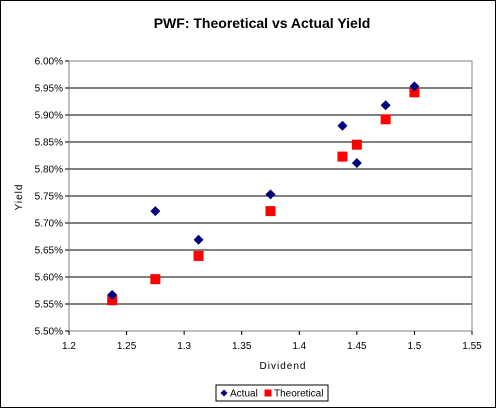 This screenshot has height=410, width=498. What do you see at coordinates (414, 346) in the screenshot?
I see `x-tick-label: 1.5` at bounding box center [414, 346].